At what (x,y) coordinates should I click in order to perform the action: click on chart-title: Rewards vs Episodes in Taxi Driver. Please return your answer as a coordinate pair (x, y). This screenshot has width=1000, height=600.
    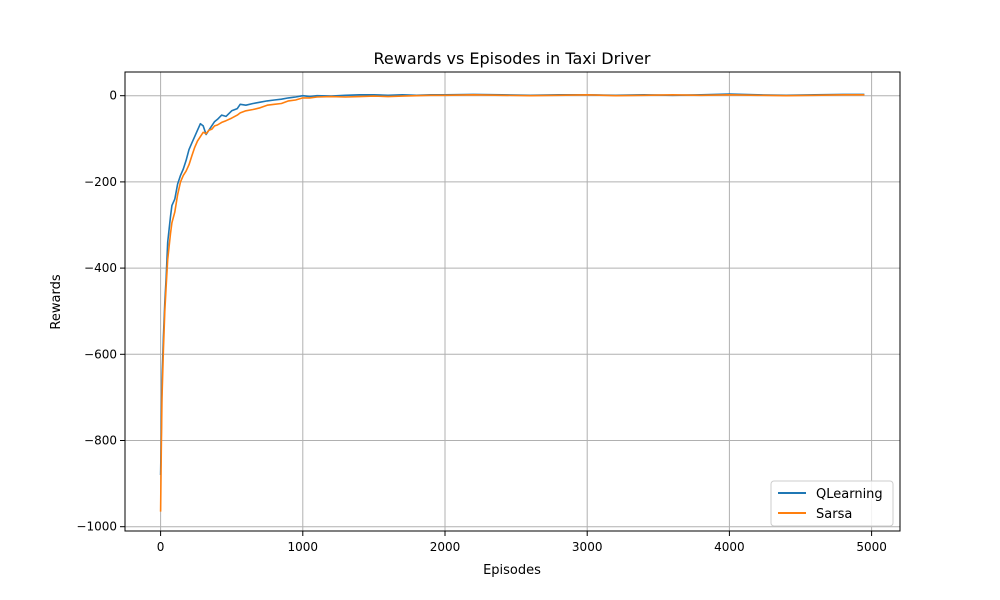
    Looking at the image, I should click on (512, 58).